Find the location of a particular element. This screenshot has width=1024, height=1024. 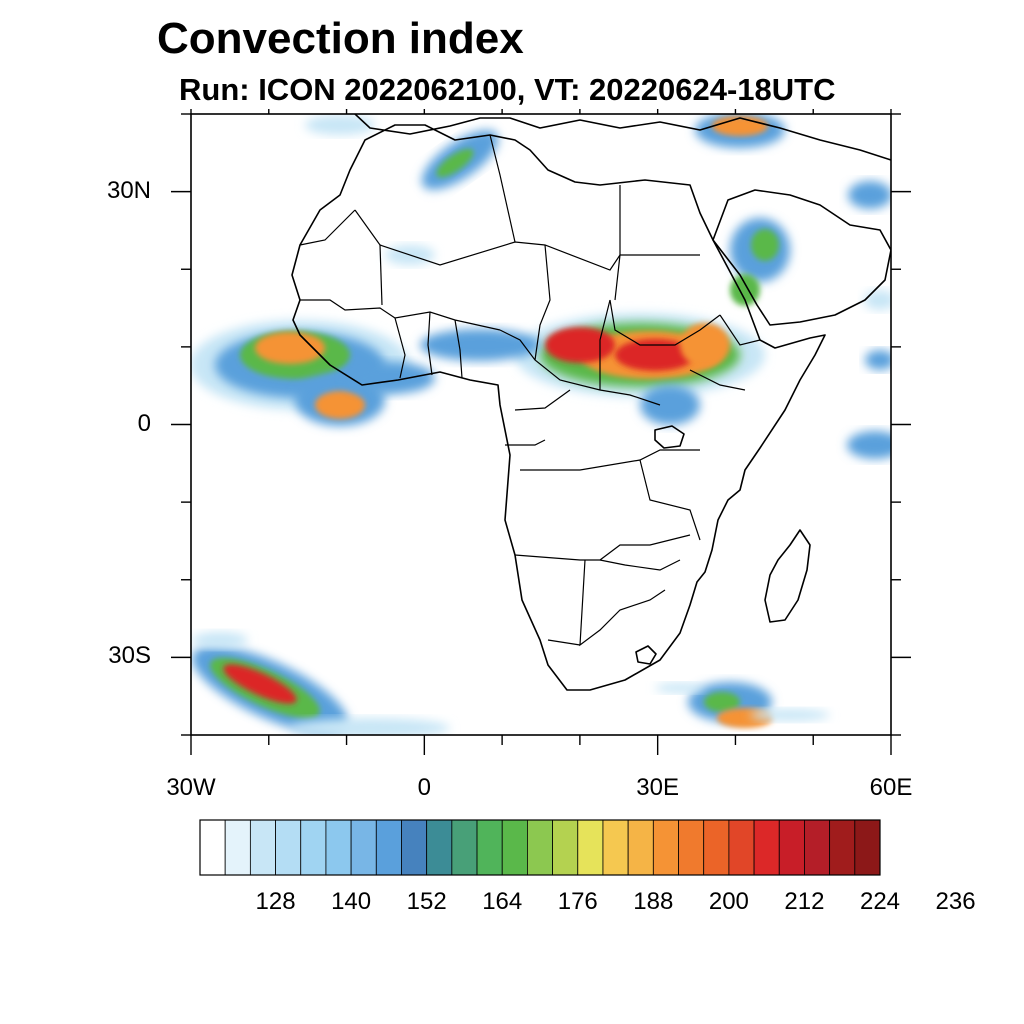

colorbar-label: 152 is located at coordinates (426, 901).